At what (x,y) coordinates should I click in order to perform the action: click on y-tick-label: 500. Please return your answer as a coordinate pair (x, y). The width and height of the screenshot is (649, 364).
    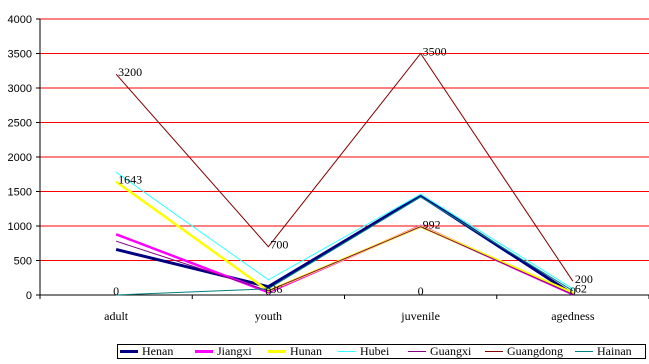
    Looking at the image, I should click on (23, 262).